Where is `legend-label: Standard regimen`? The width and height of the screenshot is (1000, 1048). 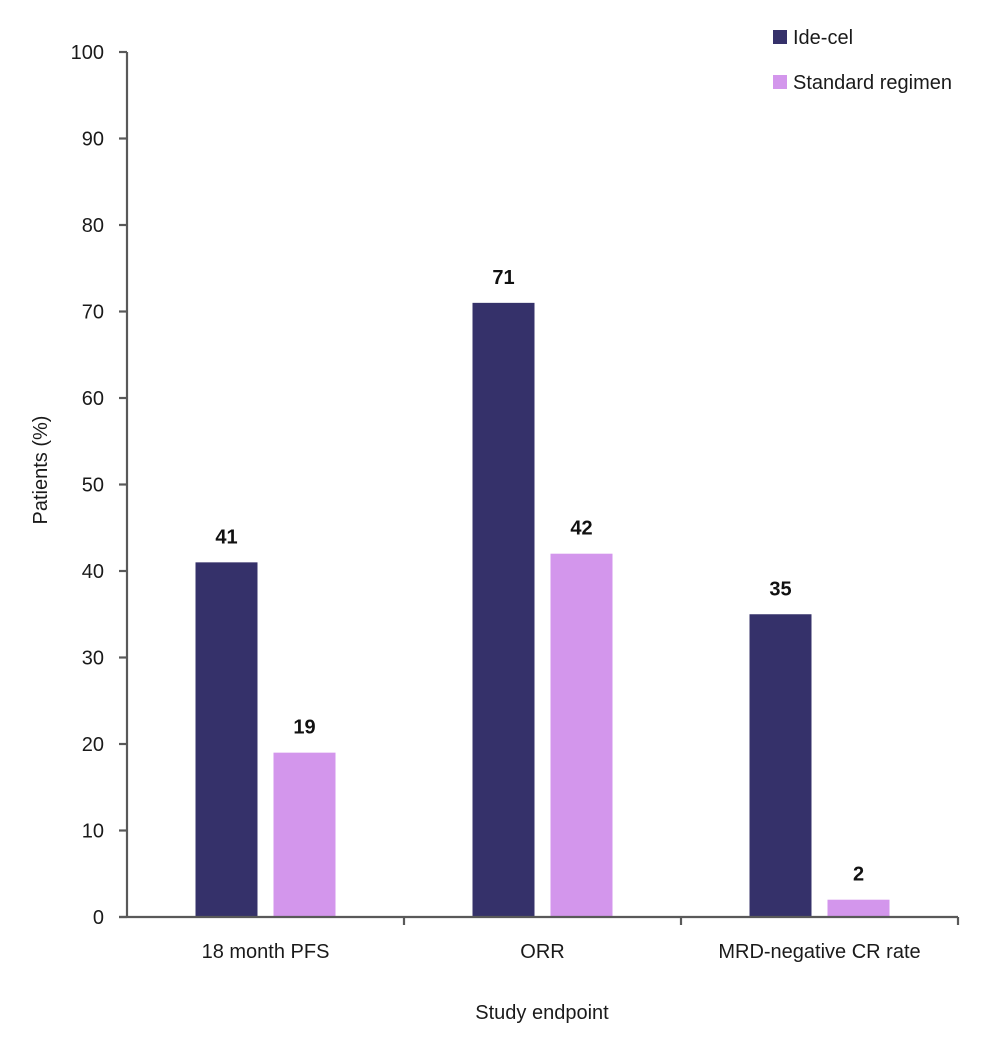 legend-label: Standard regimen is located at coordinates (872, 83).